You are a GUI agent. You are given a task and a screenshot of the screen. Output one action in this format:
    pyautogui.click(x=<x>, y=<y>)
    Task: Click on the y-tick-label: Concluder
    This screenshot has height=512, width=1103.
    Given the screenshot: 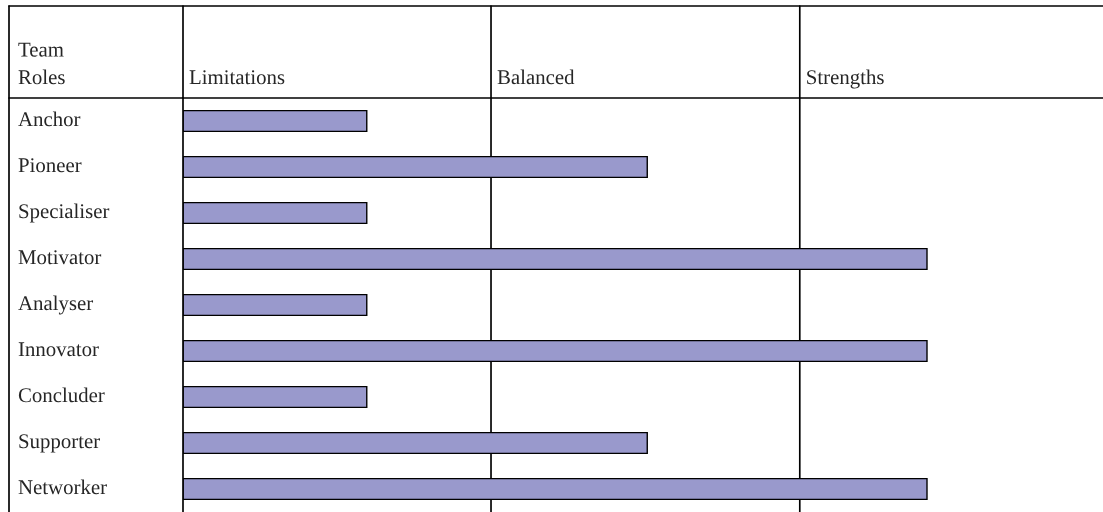 What is the action you would take?
    pyautogui.click(x=61, y=395)
    